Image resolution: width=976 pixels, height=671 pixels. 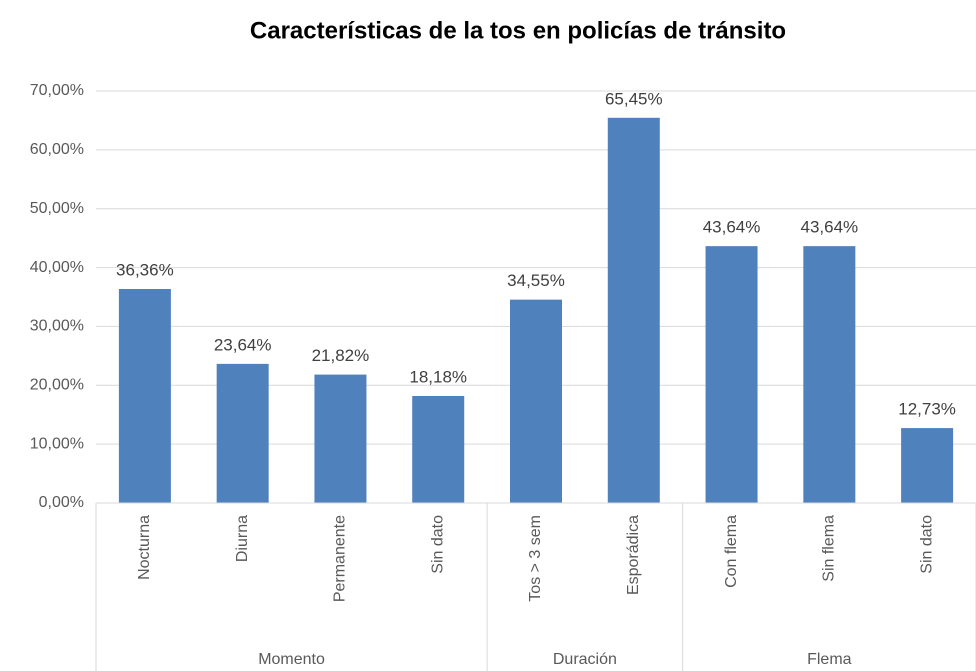 What do you see at coordinates (57, 90) in the screenshot?
I see `y-tick-label: 70,00%` at bounding box center [57, 90].